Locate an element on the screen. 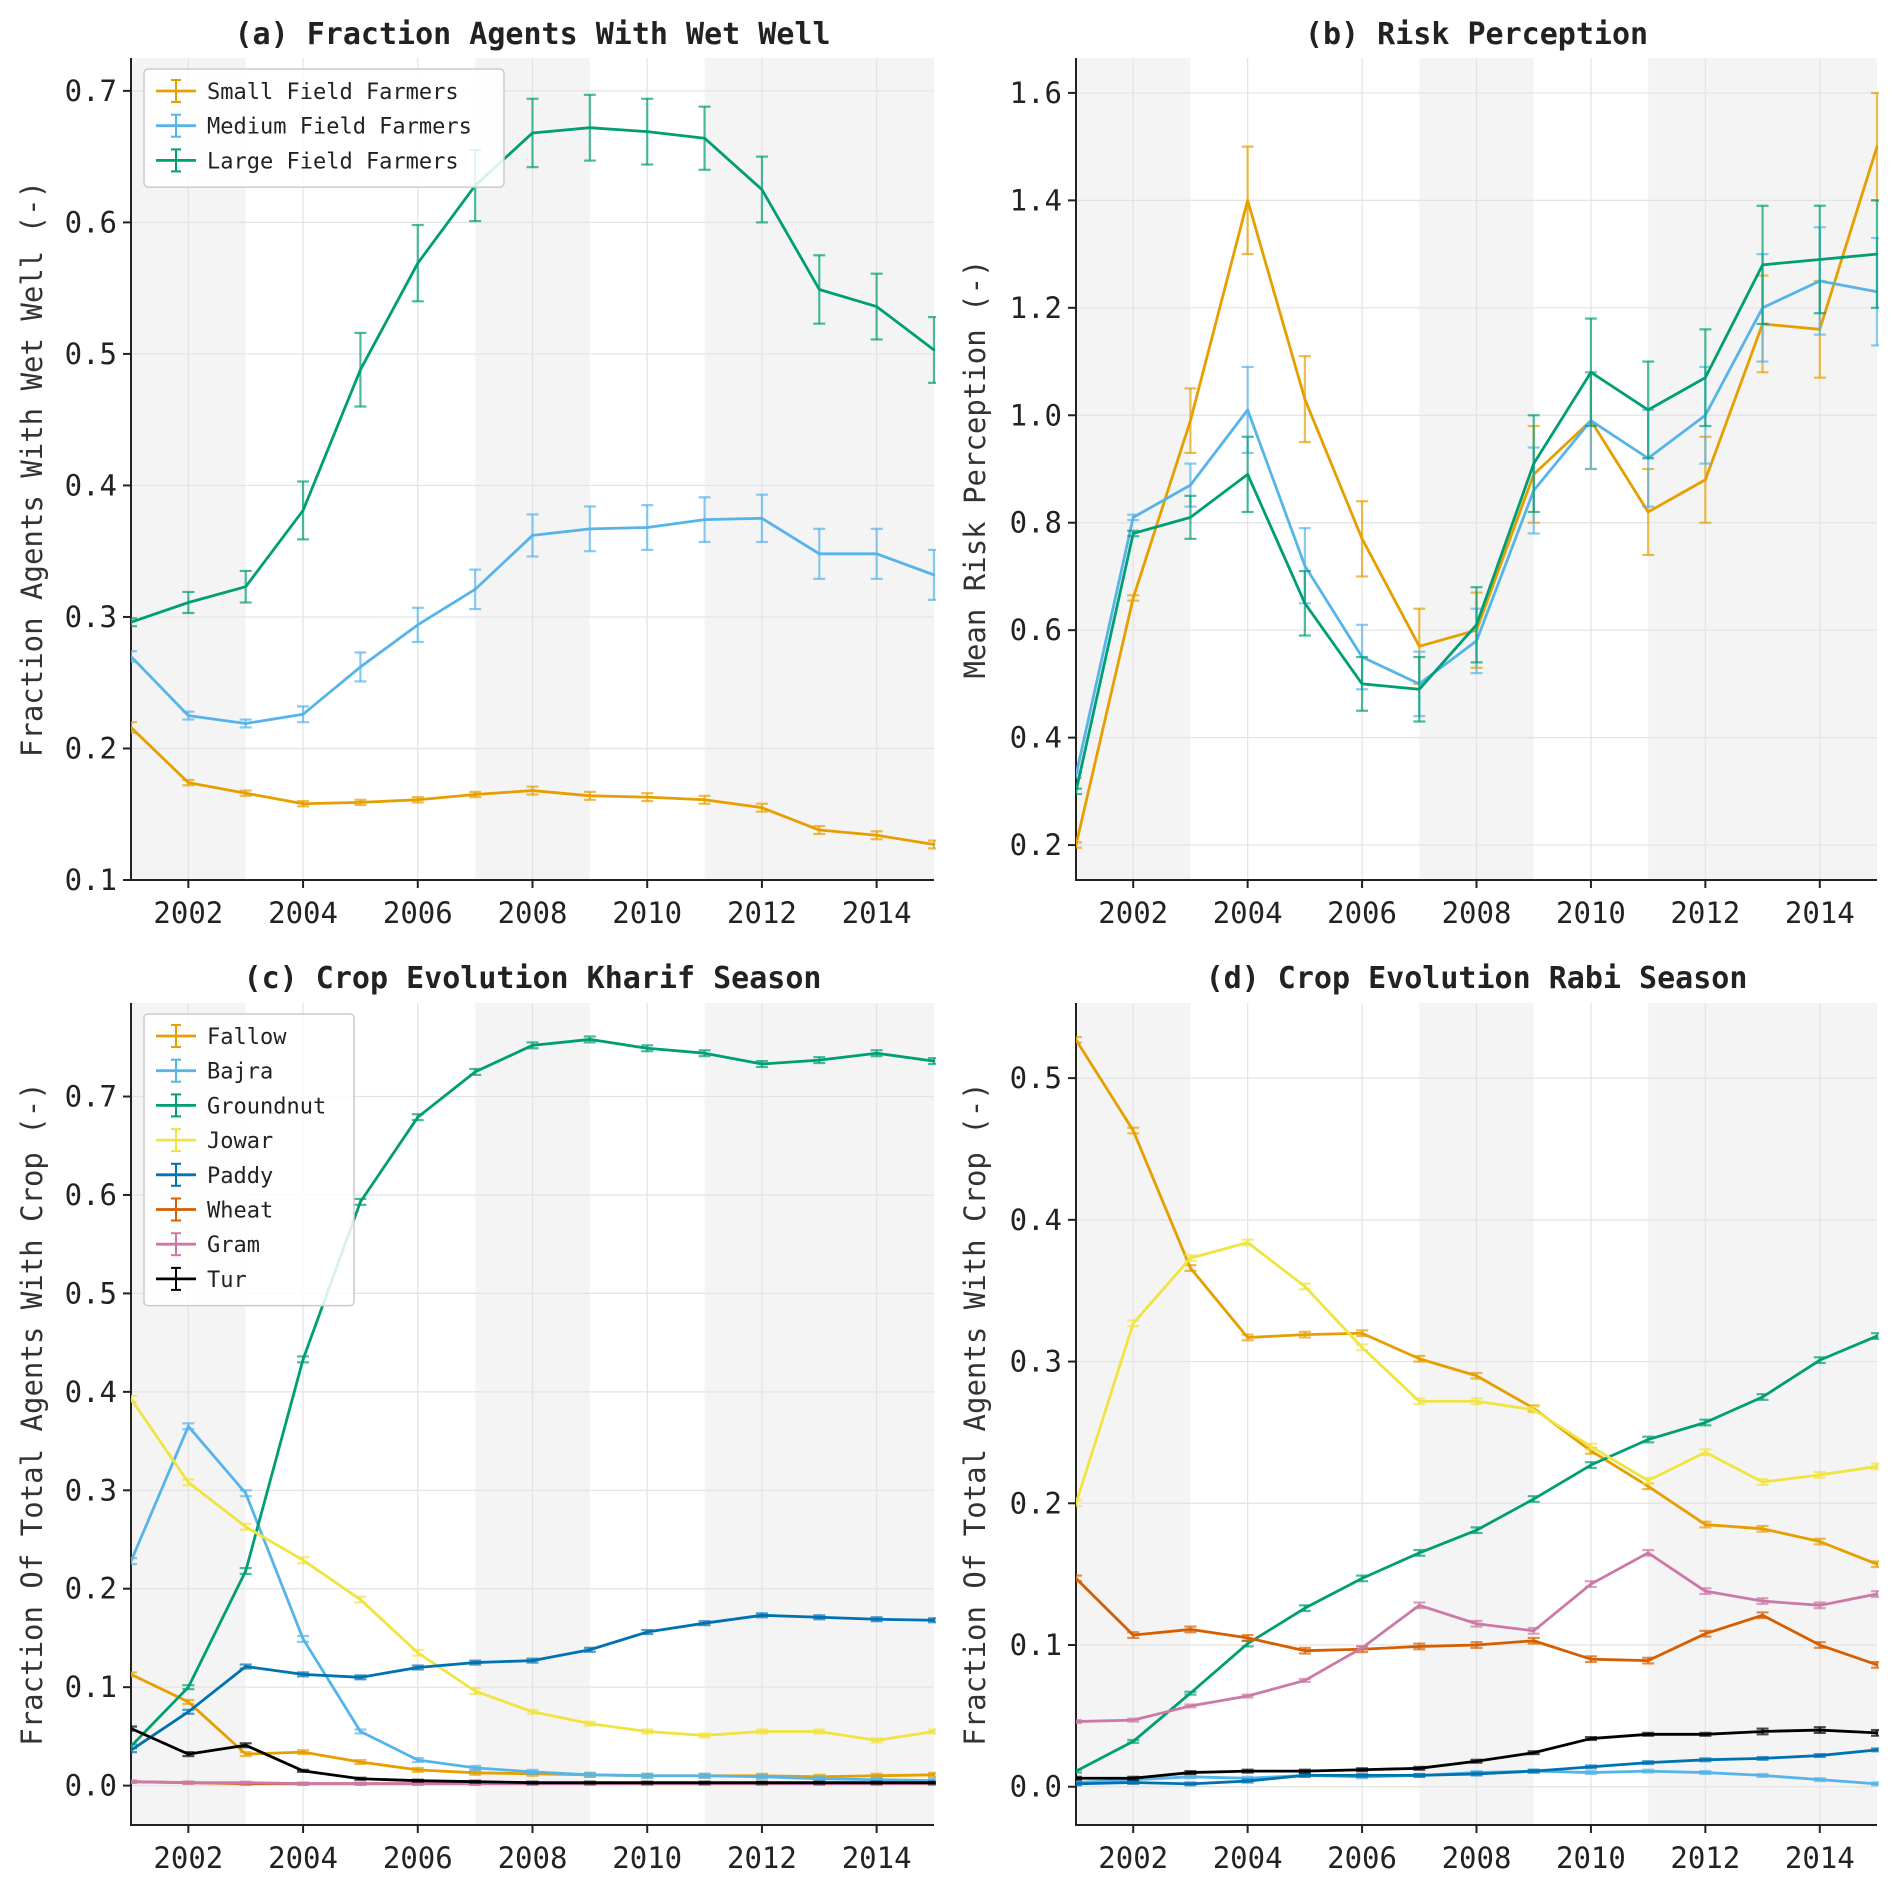  x-tick-label: 2014 is located at coordinates (877, 913).